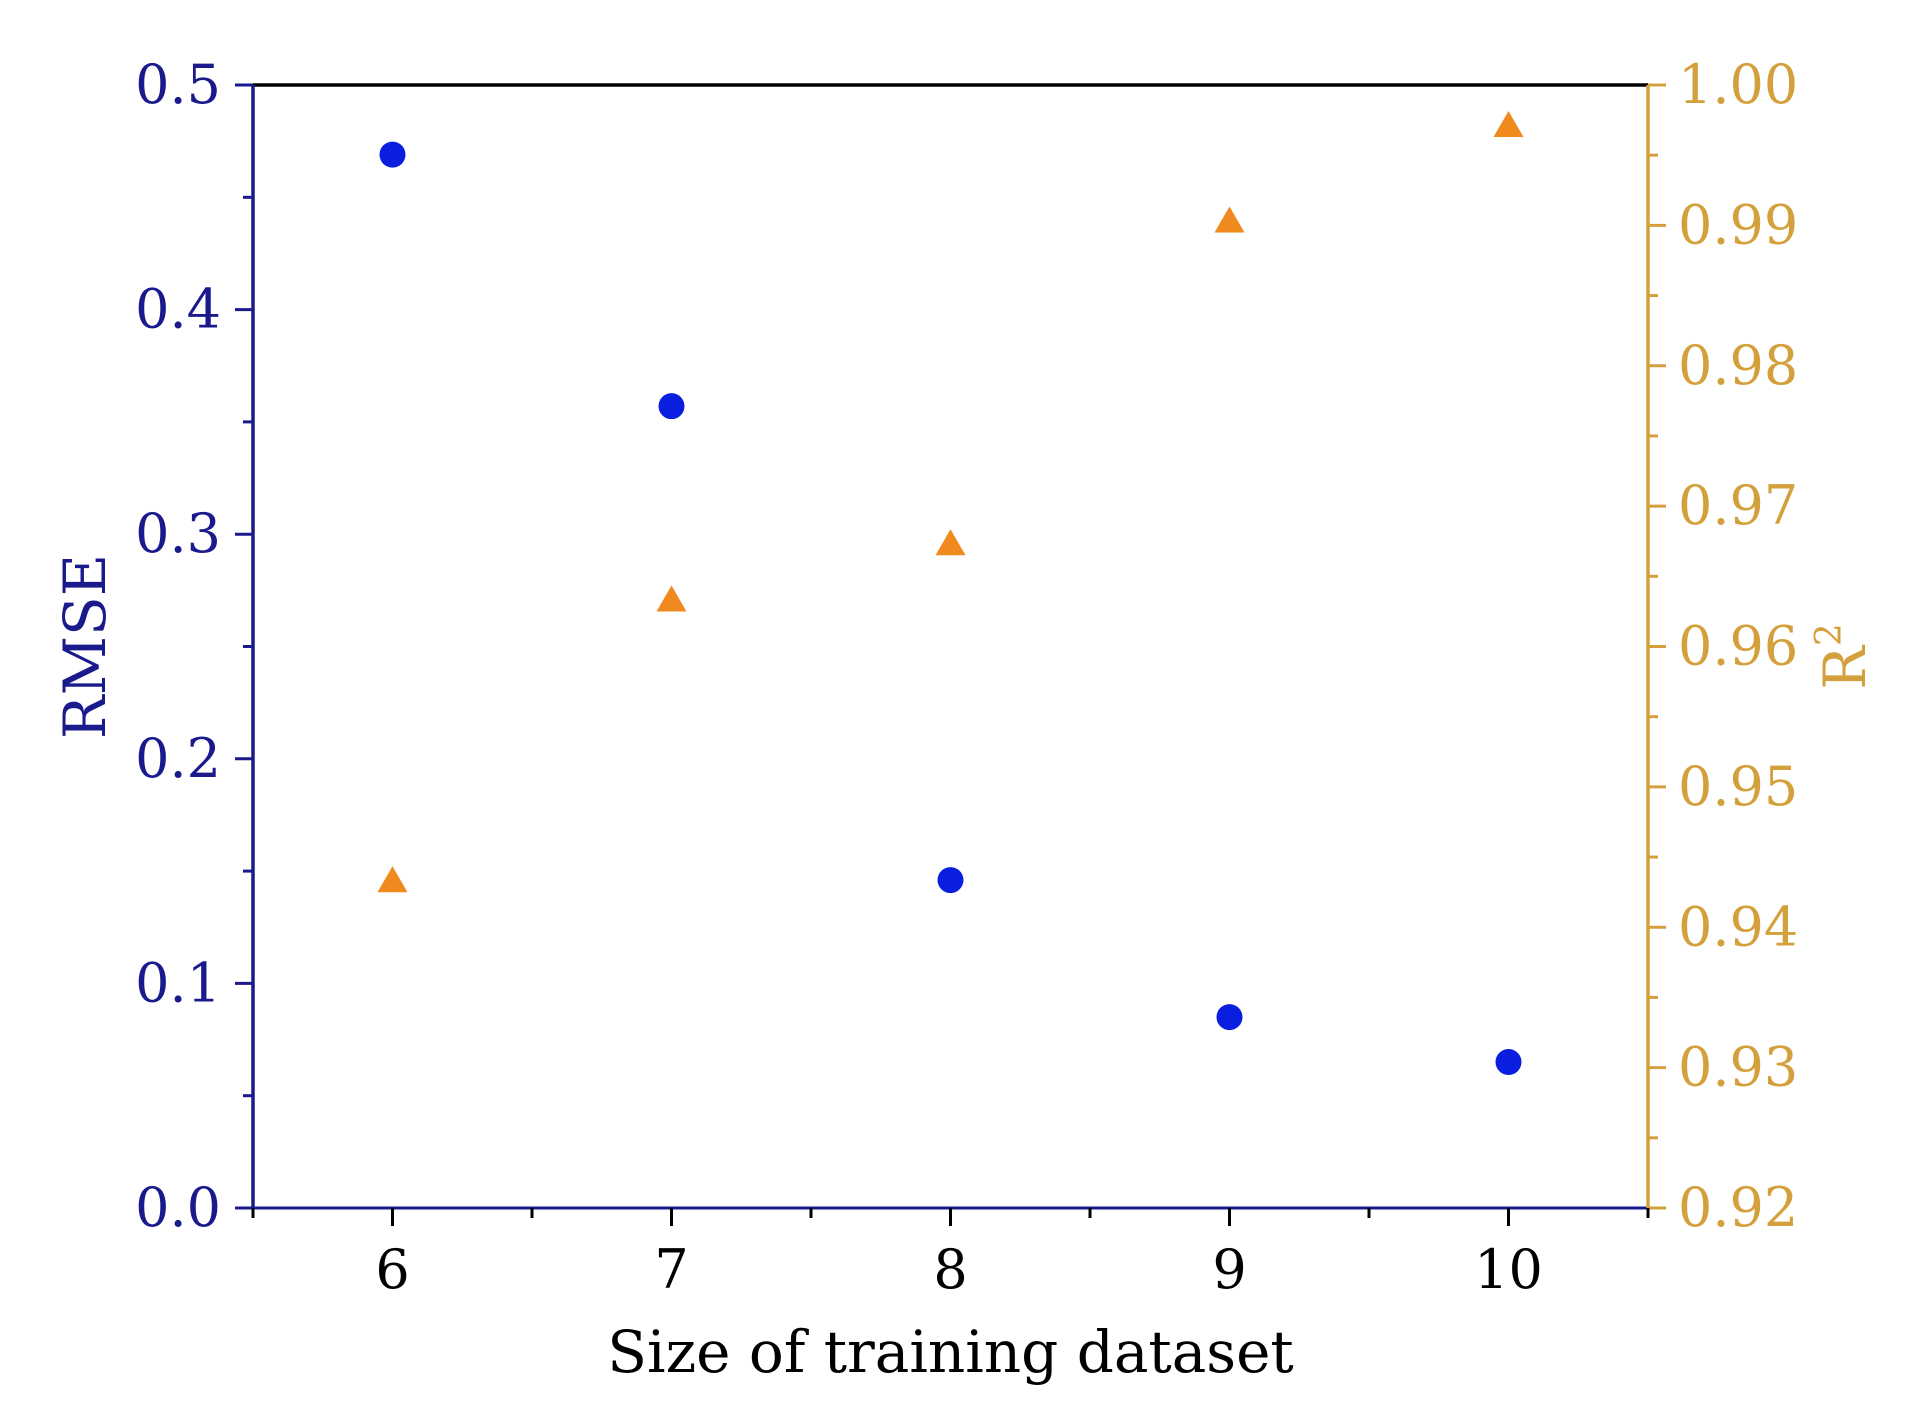  What do you see at coordinates (178, 758) in the screenshot?
I see `left-tick-label: 0.2` at bounding box center [178, 758].